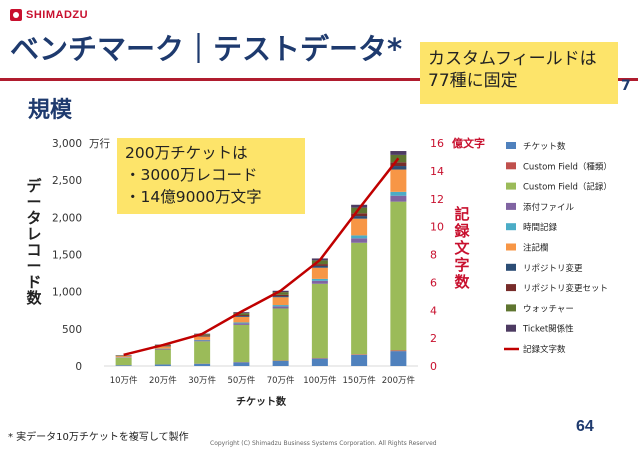 This screenshot has height=452, width=638. What do you see at coordinates (540, 227) in the screenshot?
I see `legend-label: 時間記録` at bounding box center [540, 227].